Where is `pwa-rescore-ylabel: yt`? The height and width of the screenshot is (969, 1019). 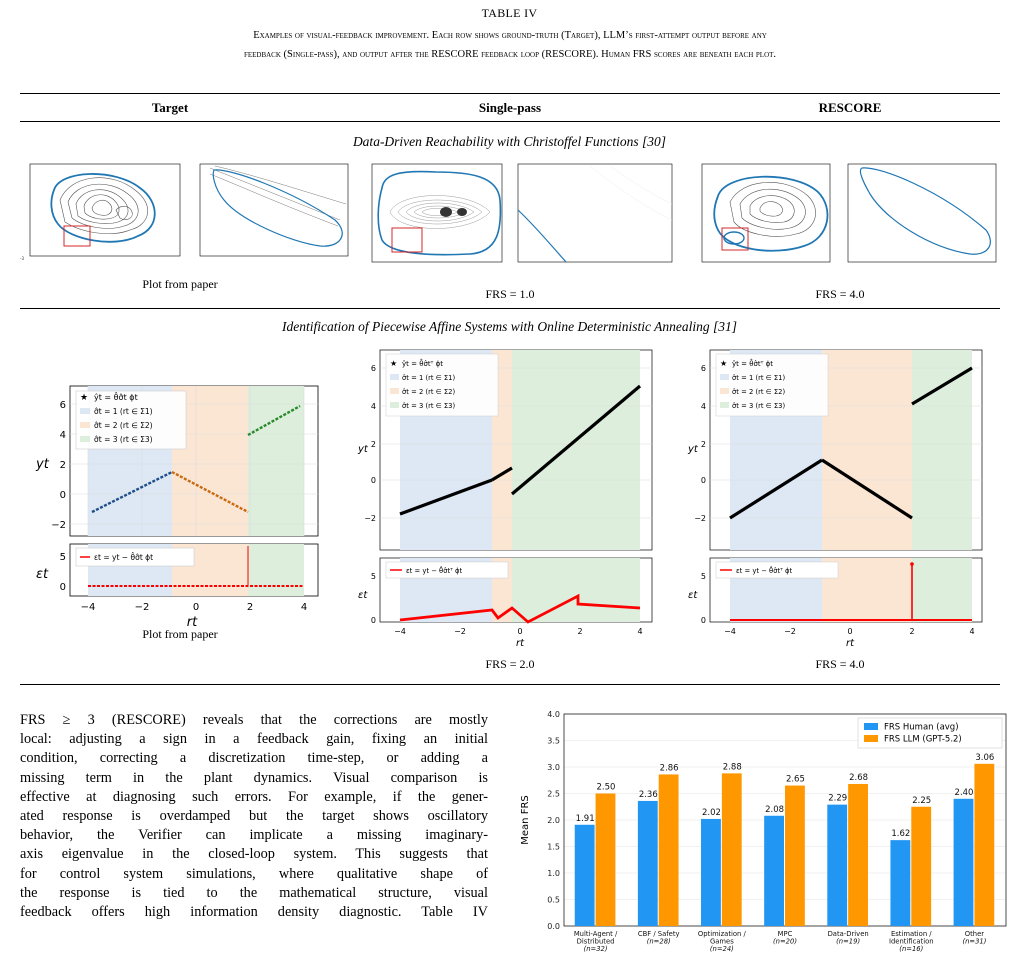
pwa-rescore-ylabel: yt is located at coordinates (693, 449).